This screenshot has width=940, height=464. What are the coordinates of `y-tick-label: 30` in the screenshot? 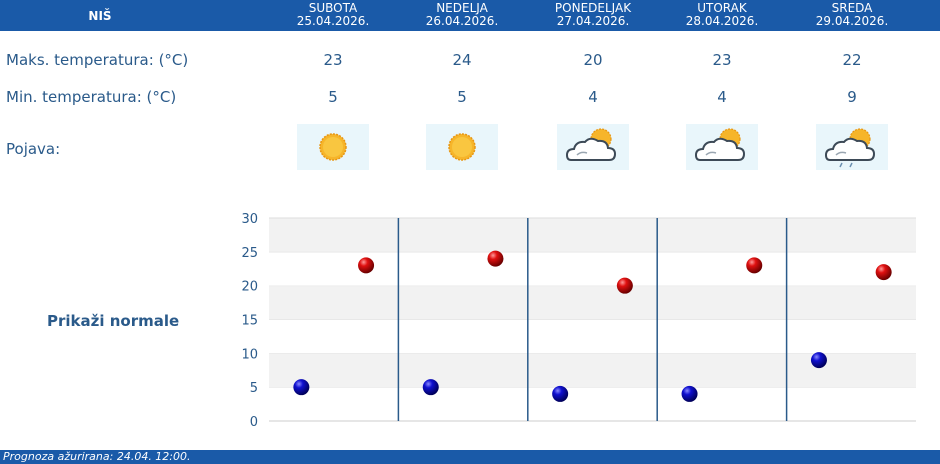 It's located at (249, 219).